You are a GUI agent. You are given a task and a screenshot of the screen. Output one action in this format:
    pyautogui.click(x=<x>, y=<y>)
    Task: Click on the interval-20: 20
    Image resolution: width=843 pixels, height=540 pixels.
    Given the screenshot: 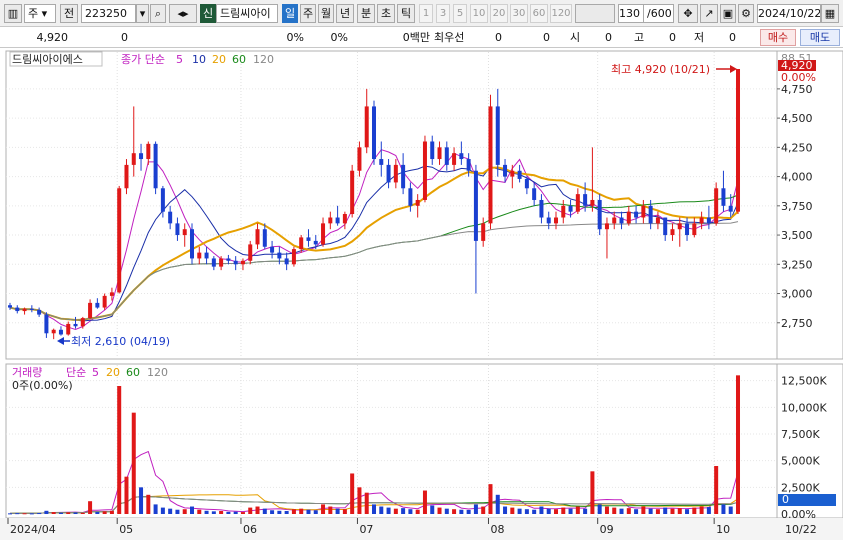 What is the action you would take?
    pyautogui.click(x=499, y=13)
    